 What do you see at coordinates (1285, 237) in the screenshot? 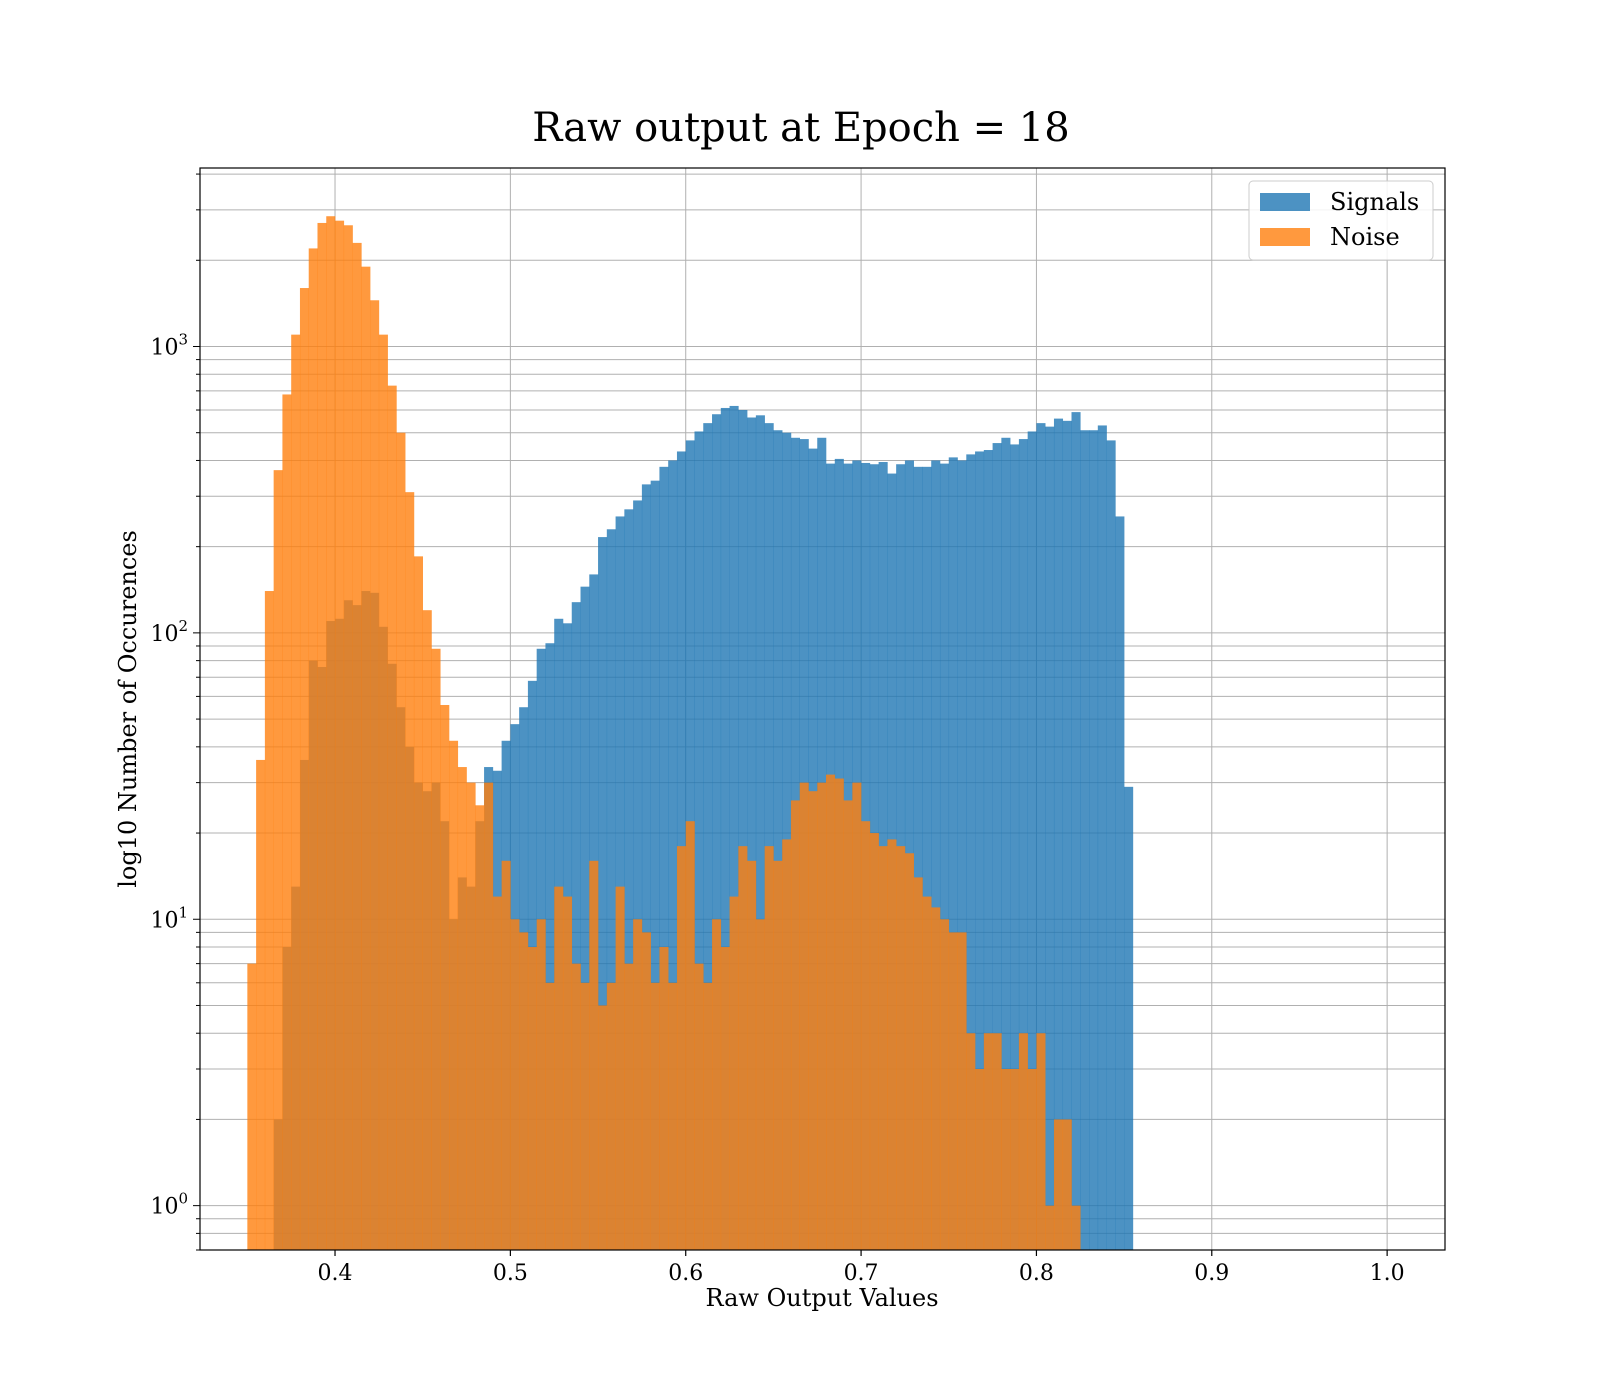
I see `legend-swatch-noise` at bounding box center [1285, 237].